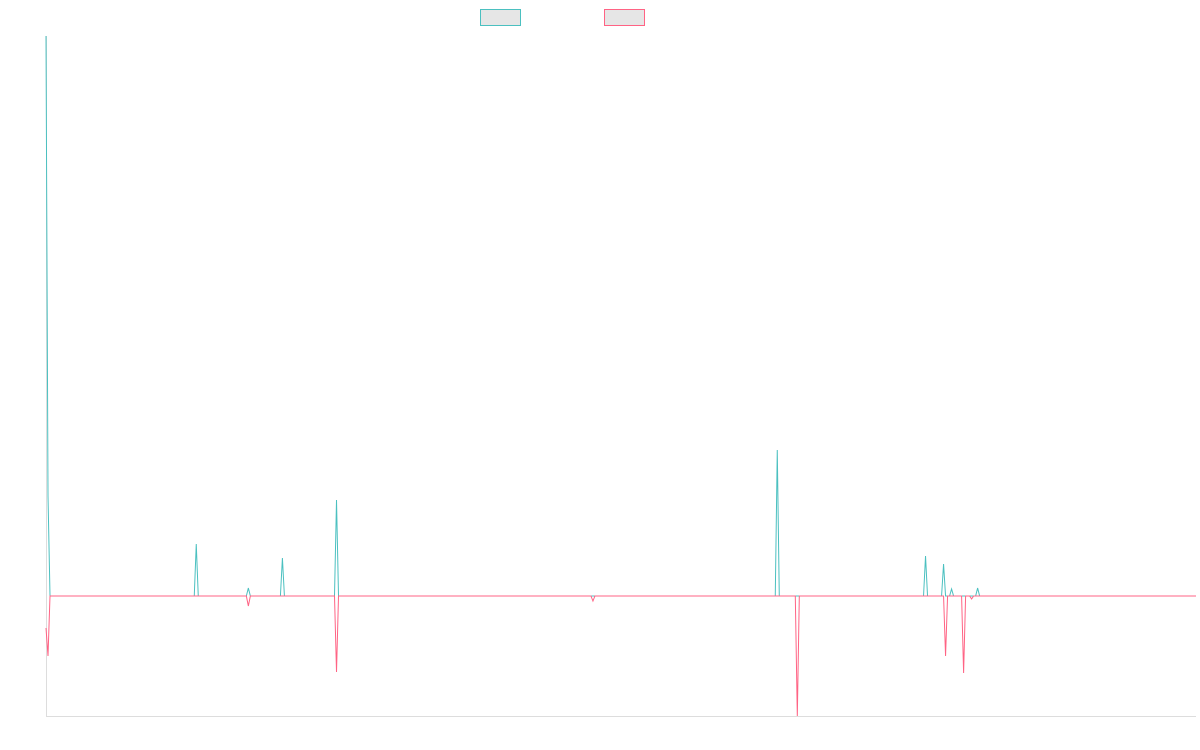 Image resolution: width=1200 pixels, height=750 pixels. I want to click on chart-legend, so click(562, 17).